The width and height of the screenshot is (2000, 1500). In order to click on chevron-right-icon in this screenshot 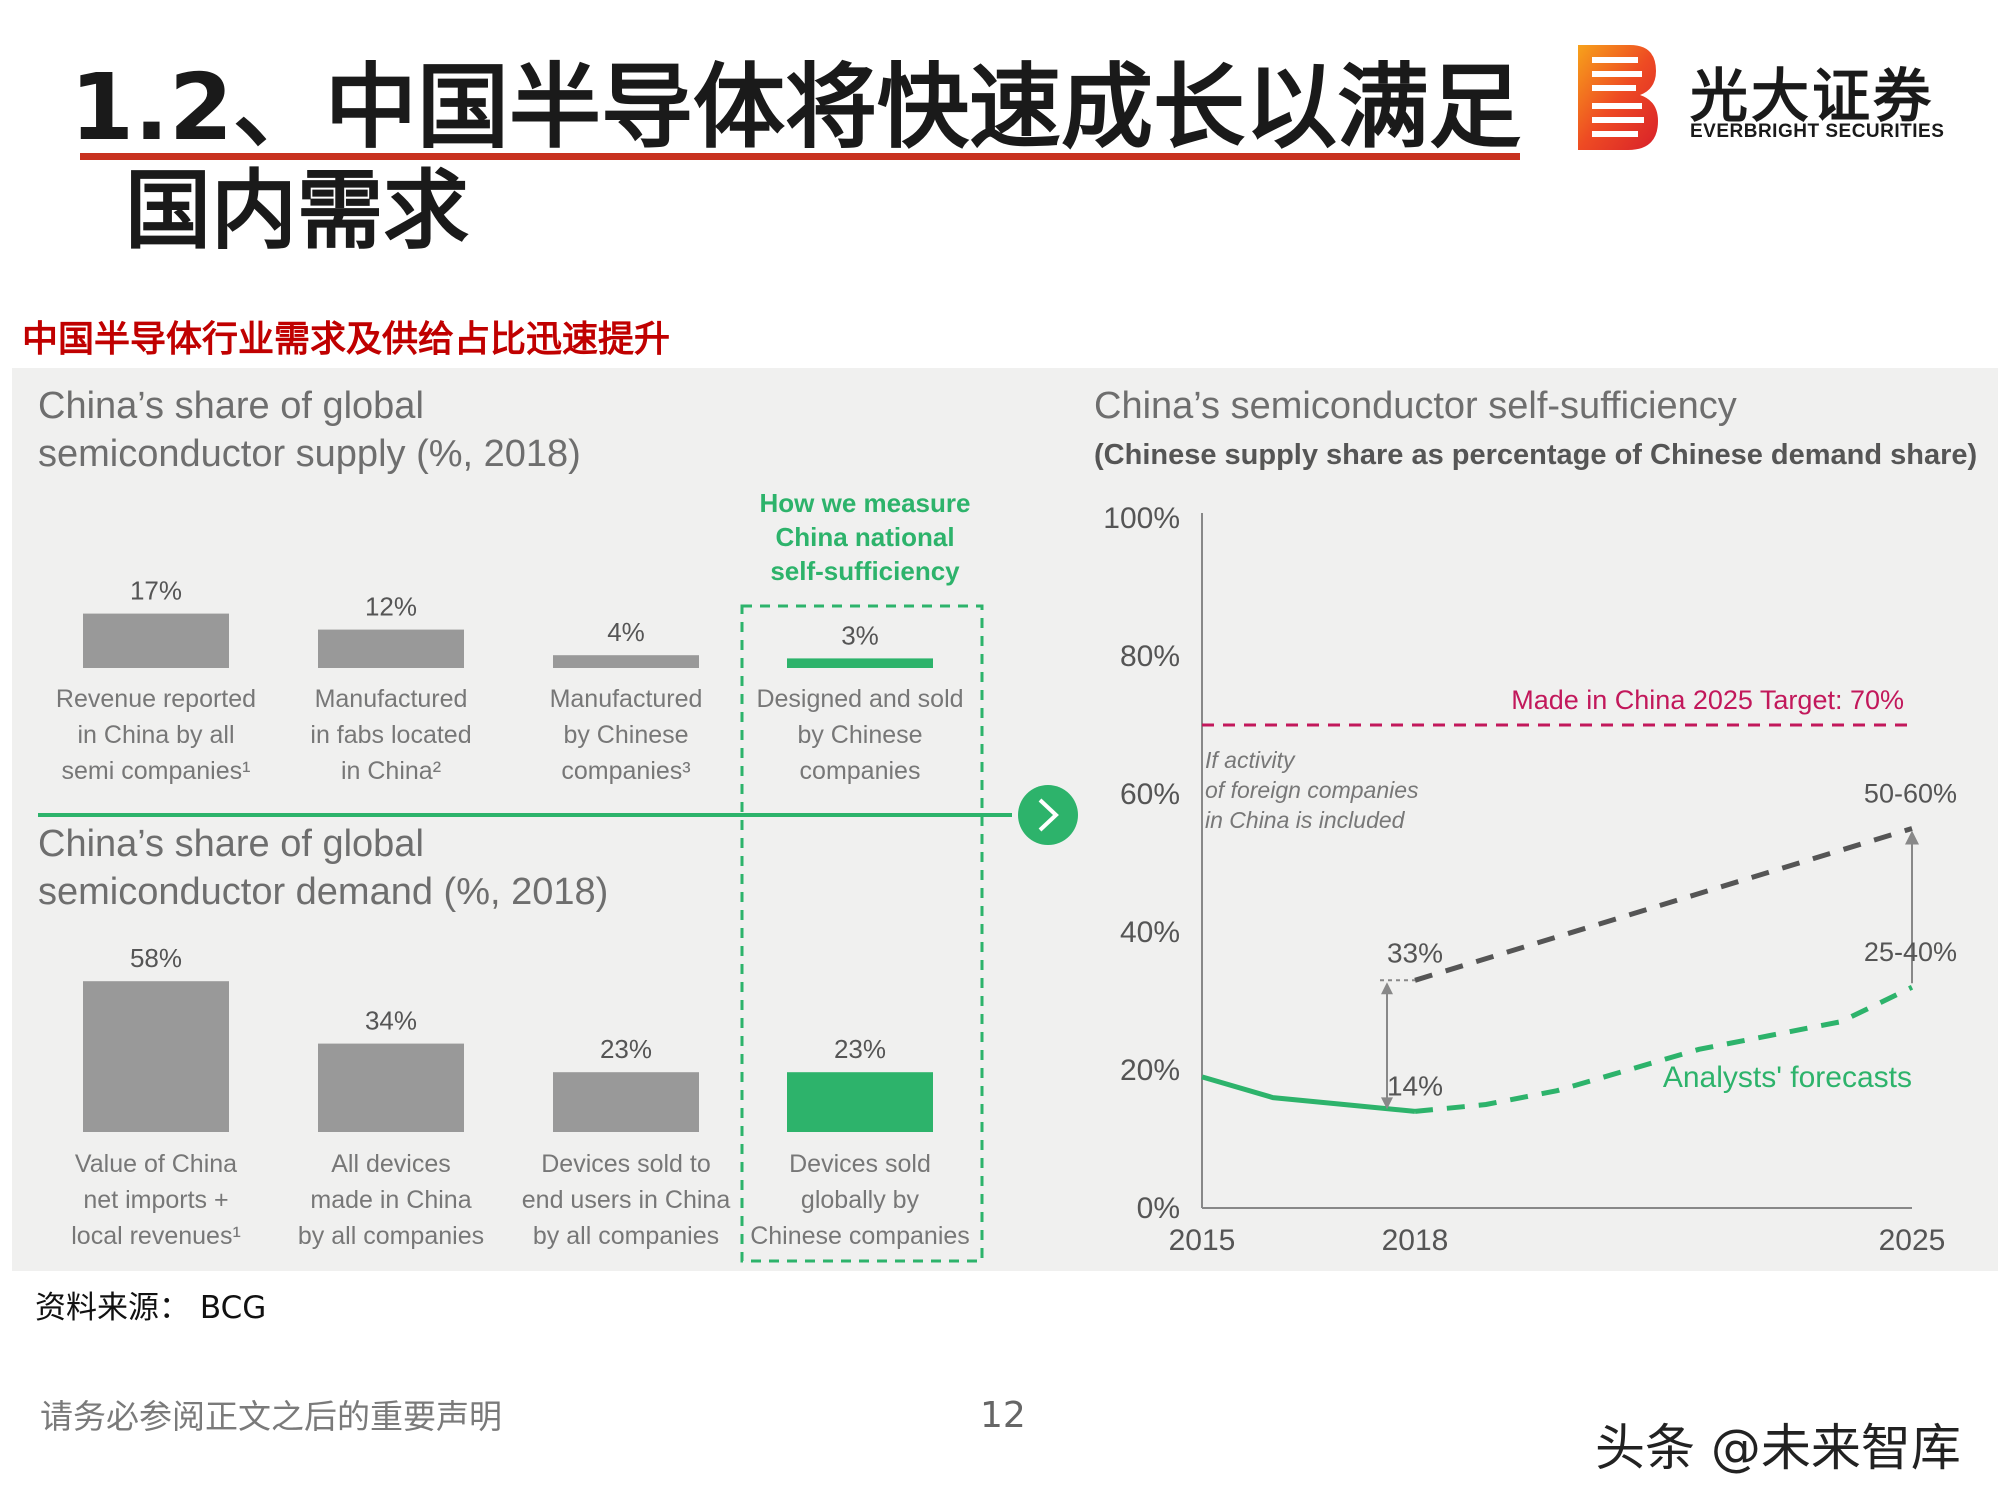, I will do `click(1048, 815)`.